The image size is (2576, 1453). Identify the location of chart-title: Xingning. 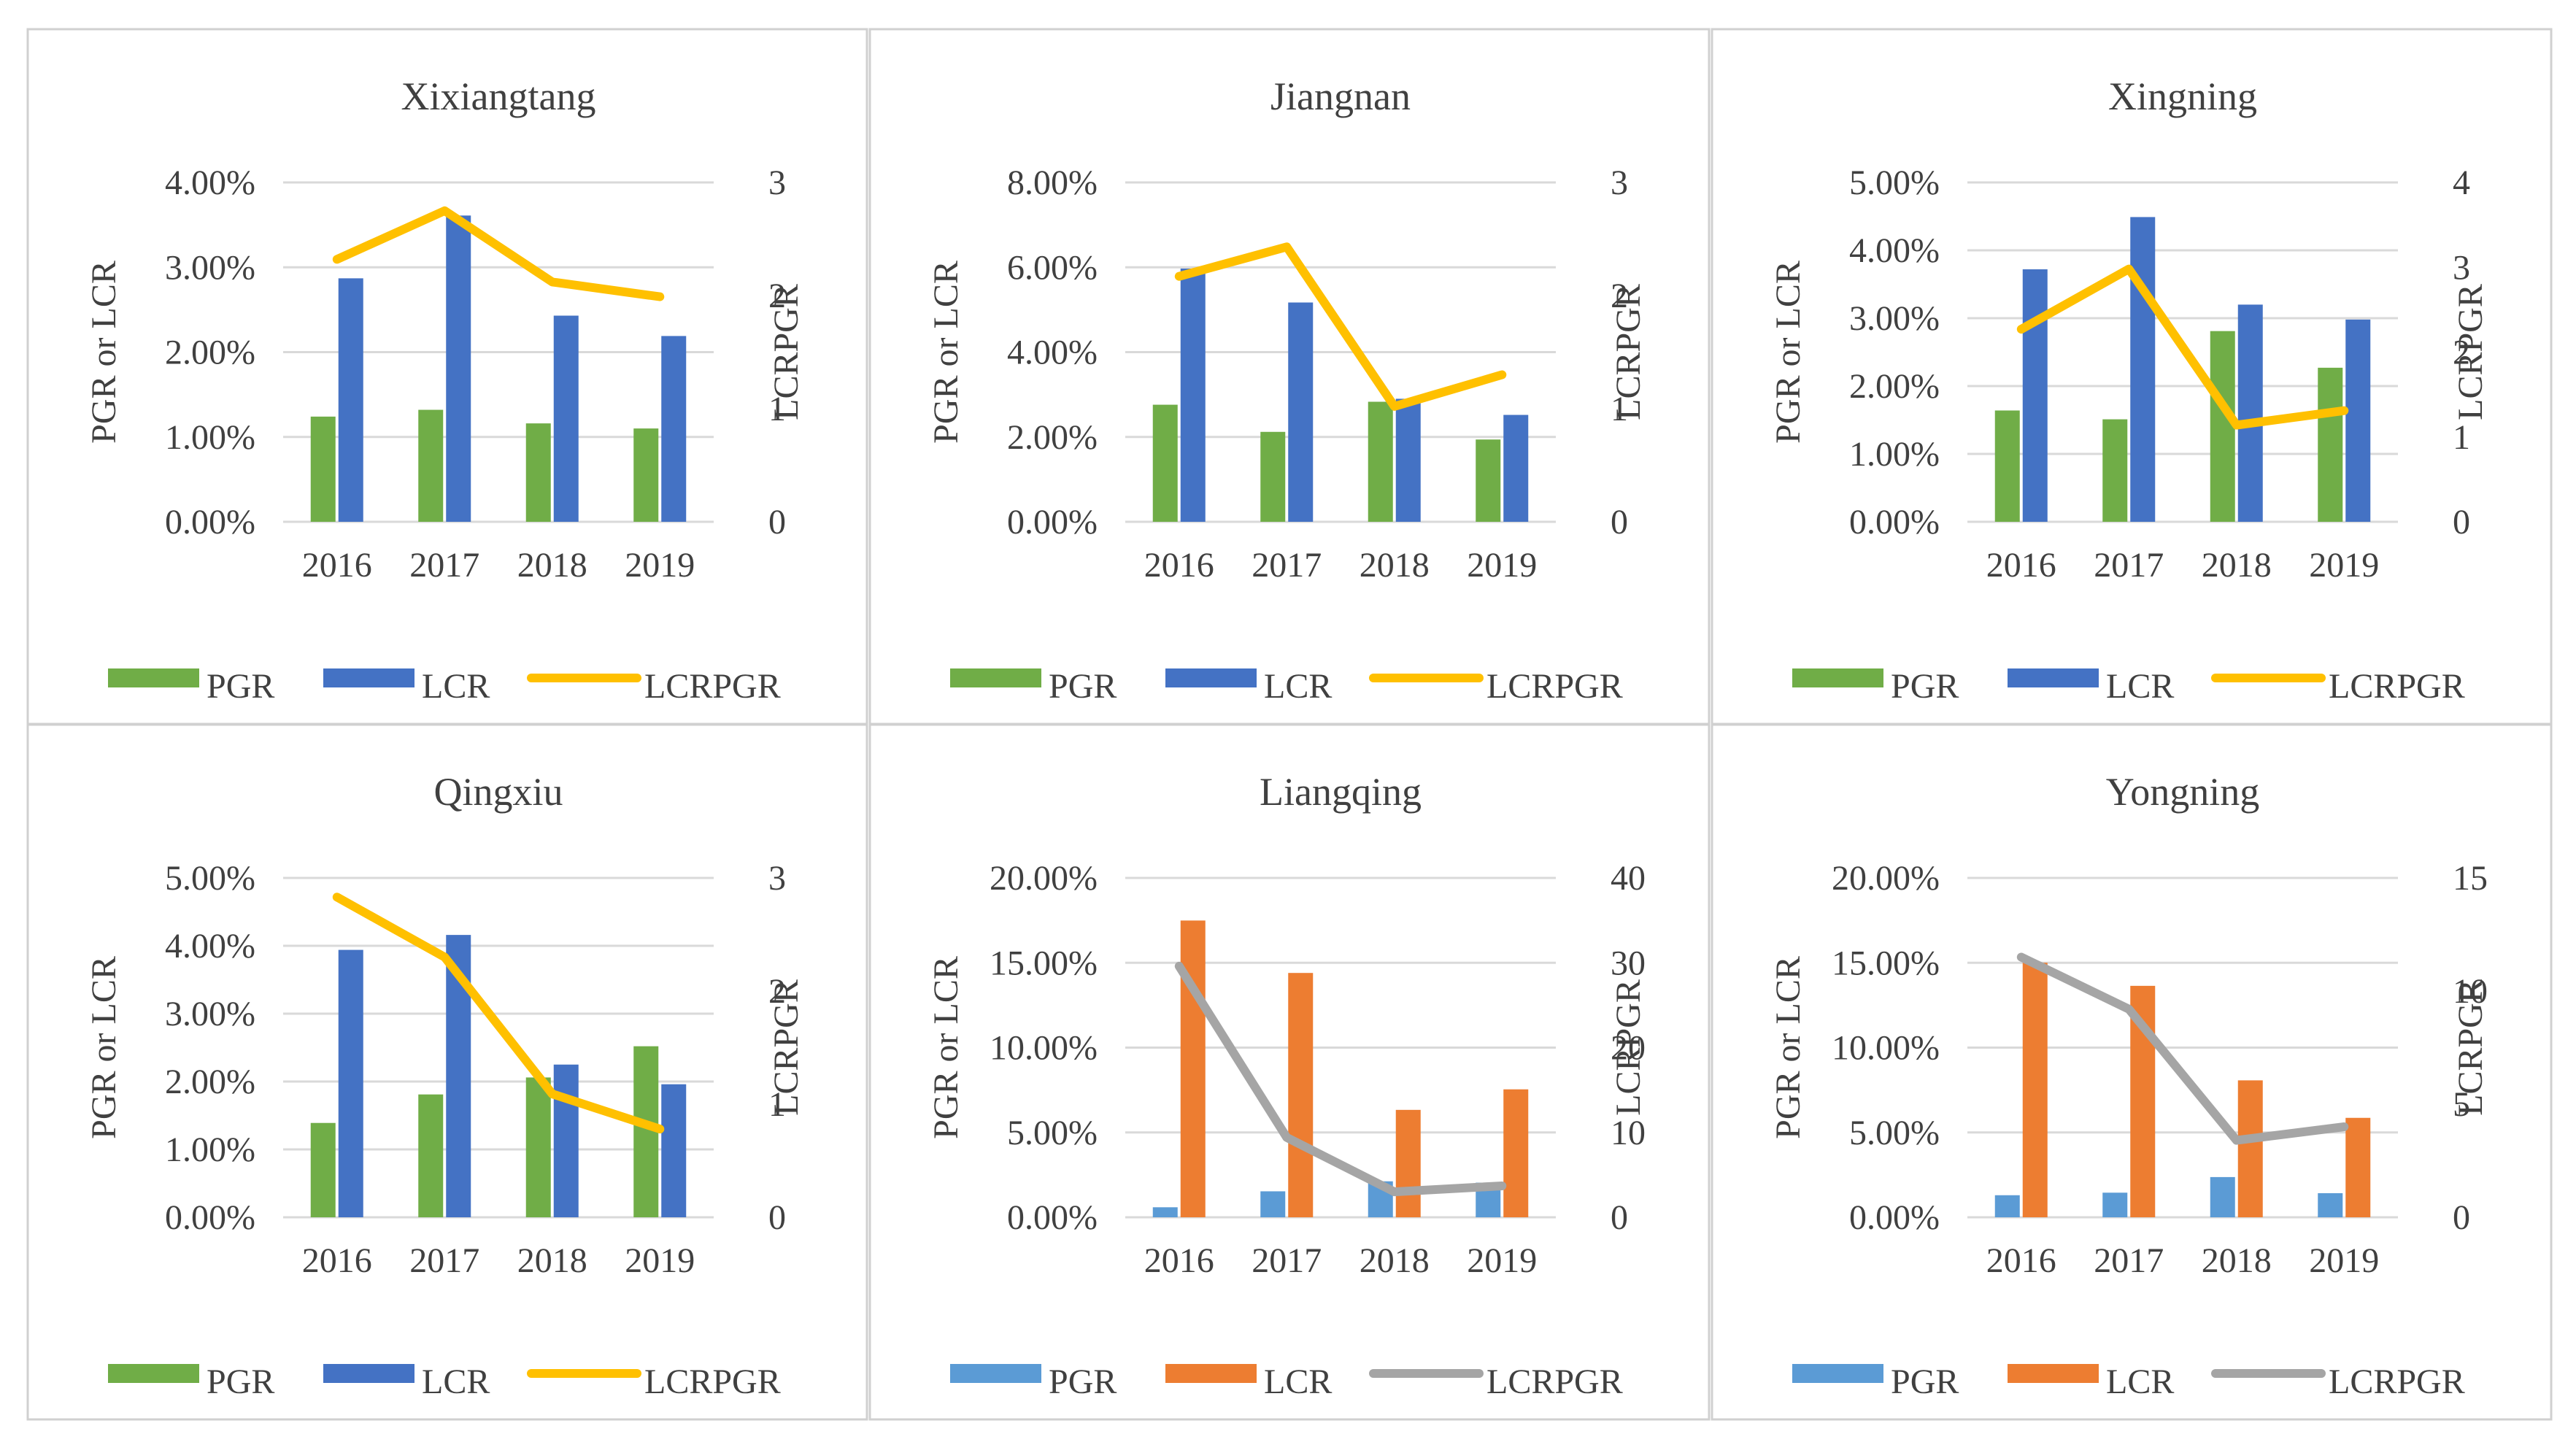
(2182, 96).